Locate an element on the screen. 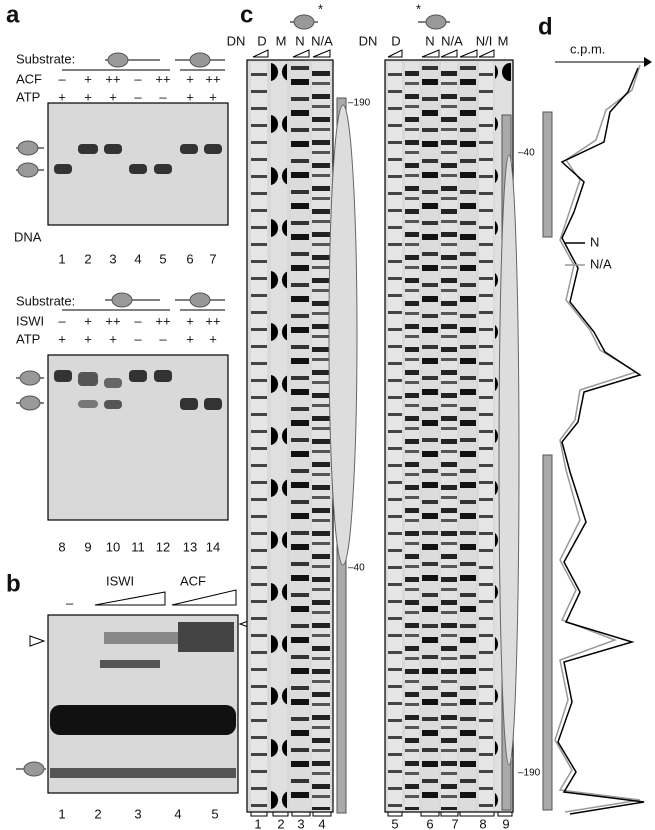 The height and width of the screenshot is (830, 655). shape: 1 2 3 4 5 is located at coordinates (138, 813).